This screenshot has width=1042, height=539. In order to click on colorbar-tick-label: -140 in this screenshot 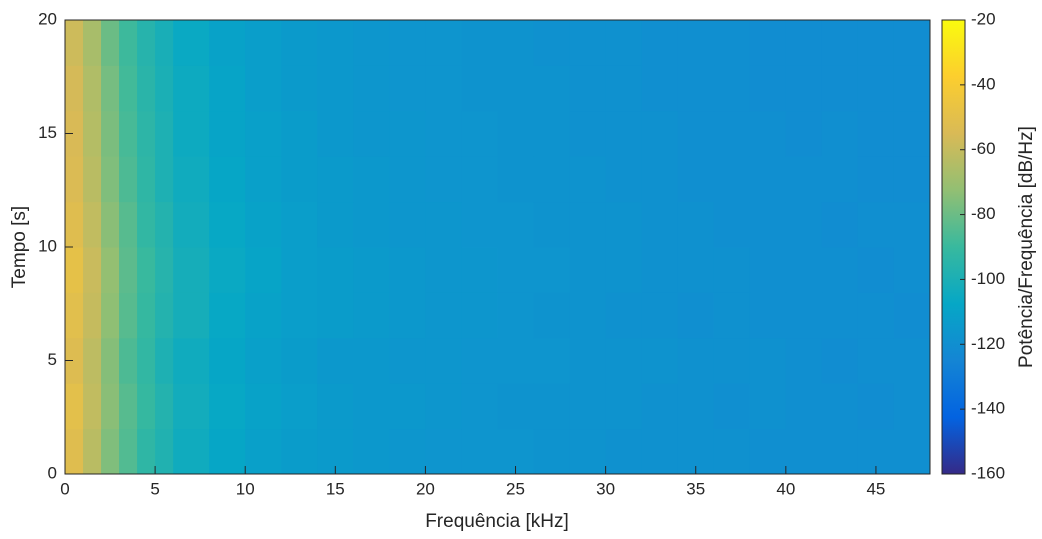, I will do `click(988, 408)`.